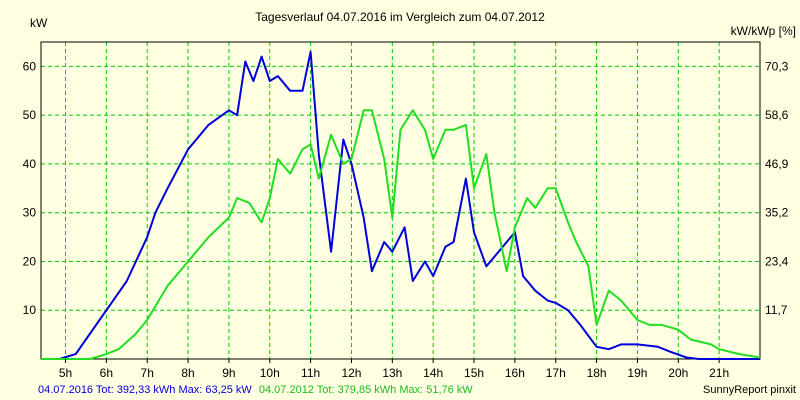 This screenshot has width=800, height=400. Describe the element at coordinates (597, 373) in the screenshot. I see `x-tick-label: 18h` at that location.